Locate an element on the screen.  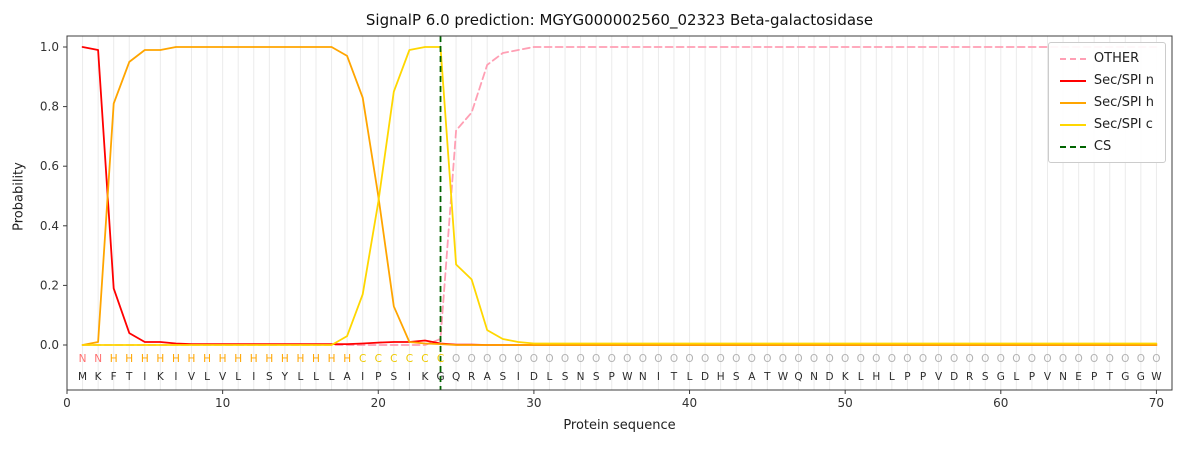
legend-label: CS is located at coordinates (1102, 146).